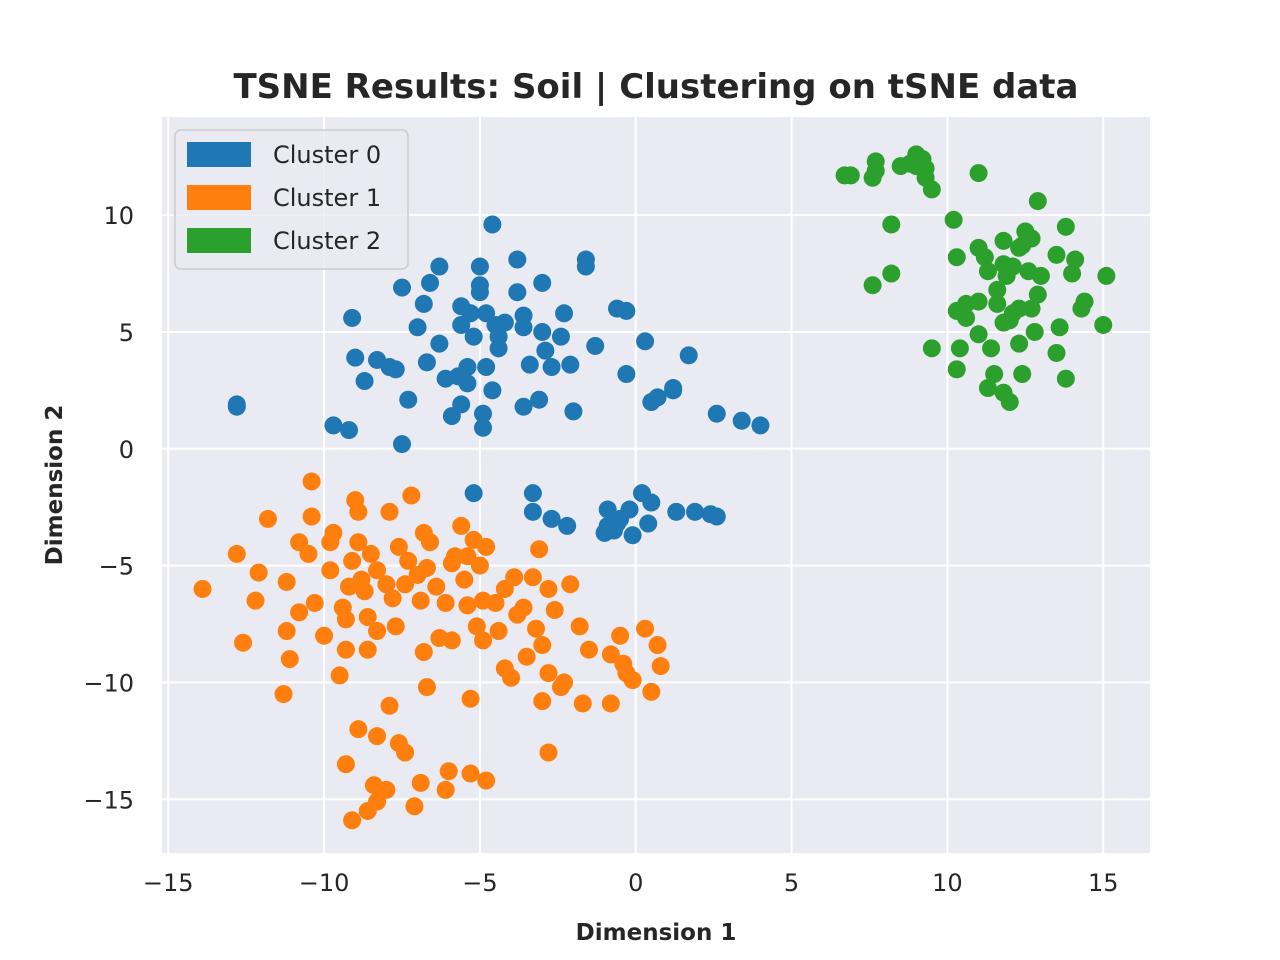 The width and height of the screenshot is (1280, 960). I want to click on y-tick-label: 10, so click(118, 216).